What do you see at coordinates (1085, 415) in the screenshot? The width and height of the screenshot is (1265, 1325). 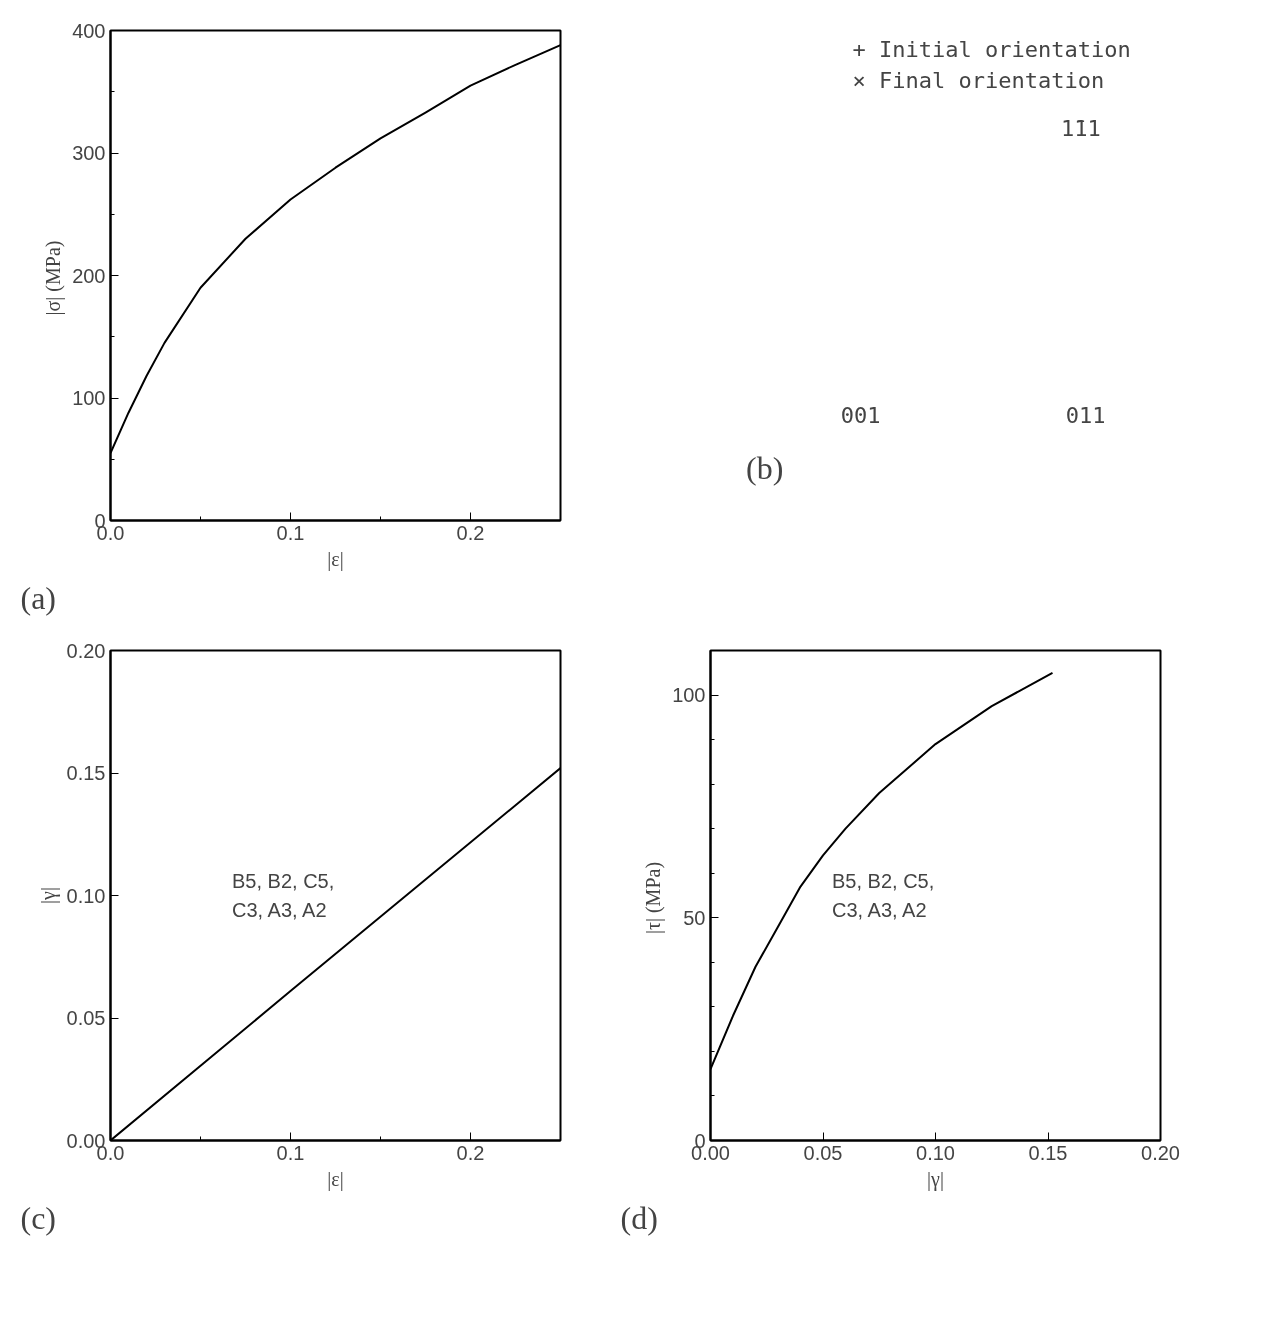 I see `text: 011` at bounding box center [1085, 415].